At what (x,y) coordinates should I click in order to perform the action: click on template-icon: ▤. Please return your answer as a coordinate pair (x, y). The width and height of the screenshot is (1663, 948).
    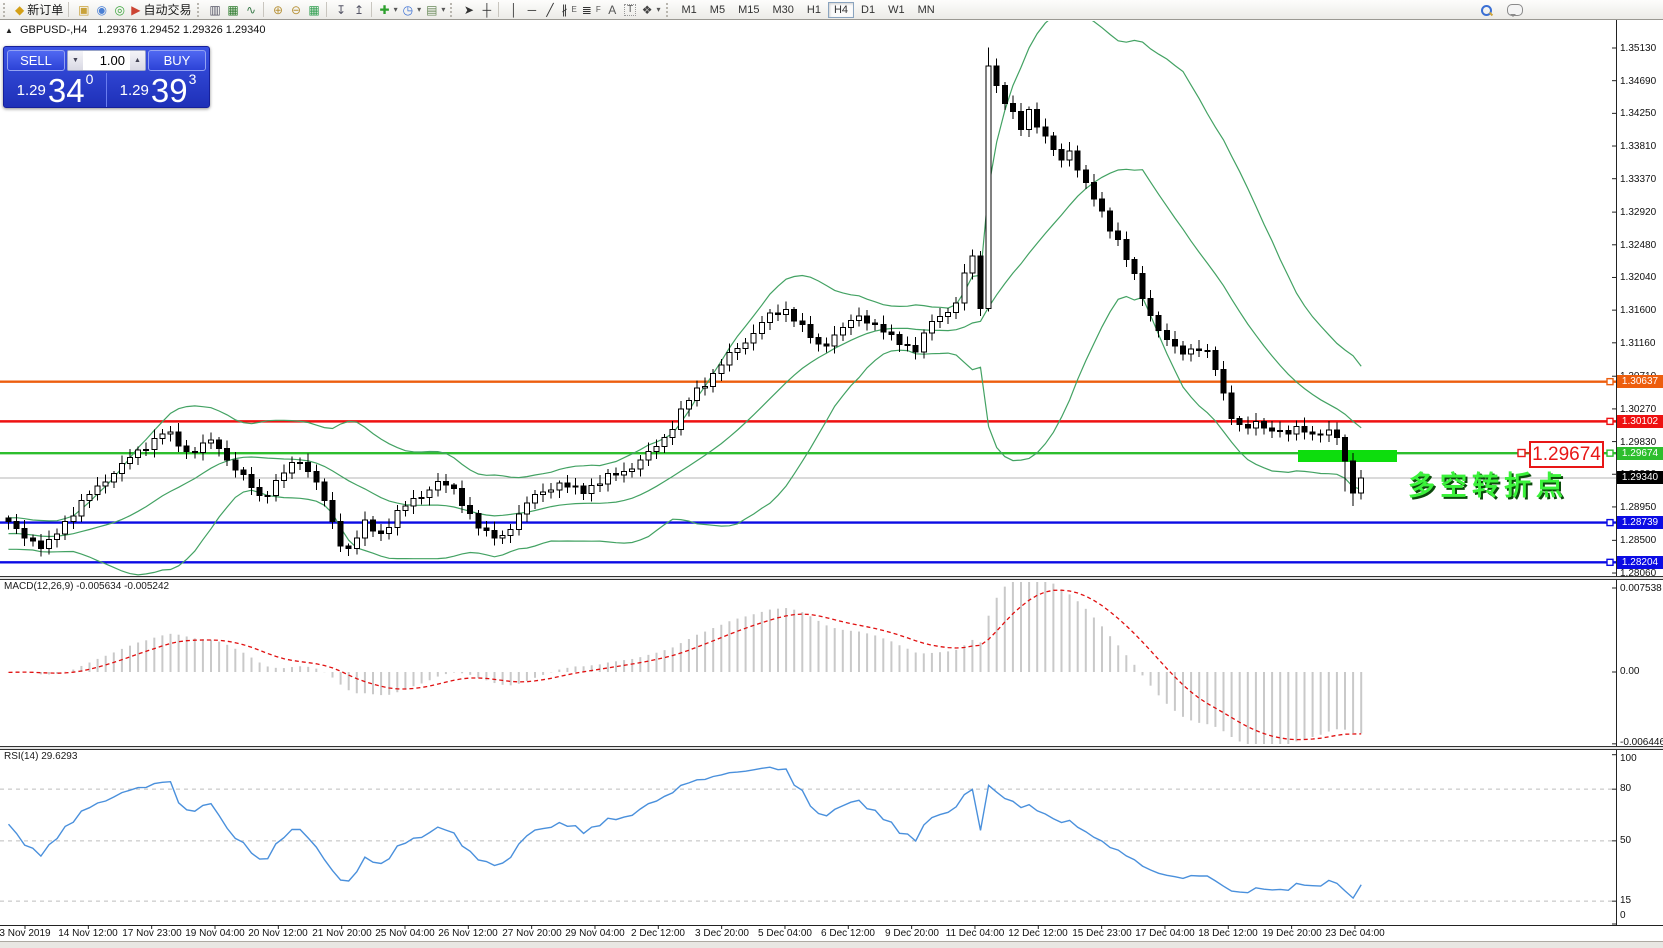
    Looking at the image, I should click on (432, 9).